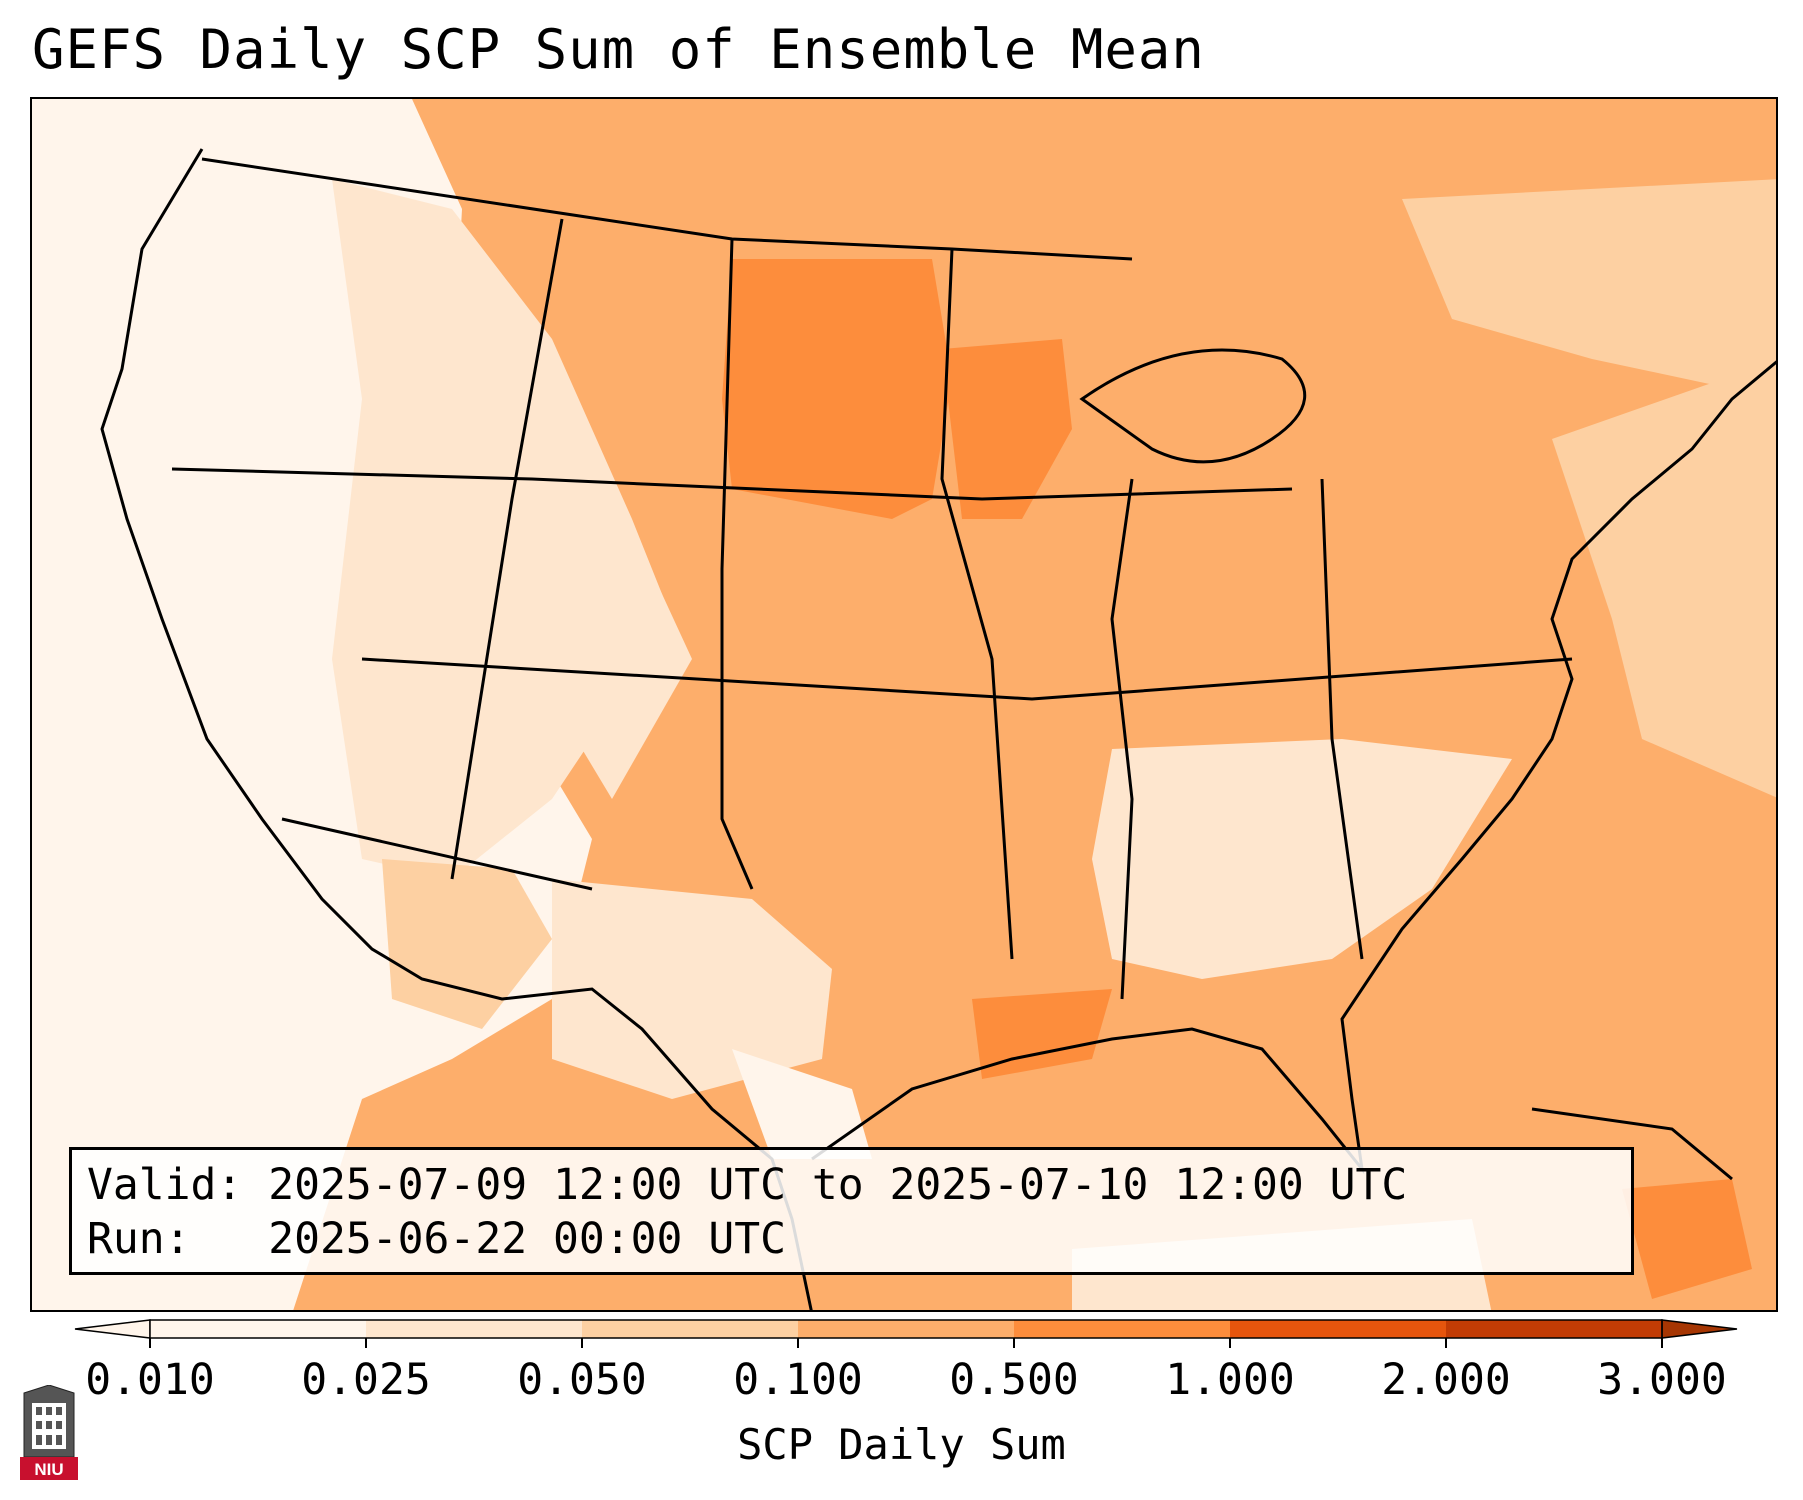 The image size is (1803, 1500). What do you see at coordinates (48, 1469) in the screenshot?
I see `logo-text: NIU` at bounding box center [48, 1469].